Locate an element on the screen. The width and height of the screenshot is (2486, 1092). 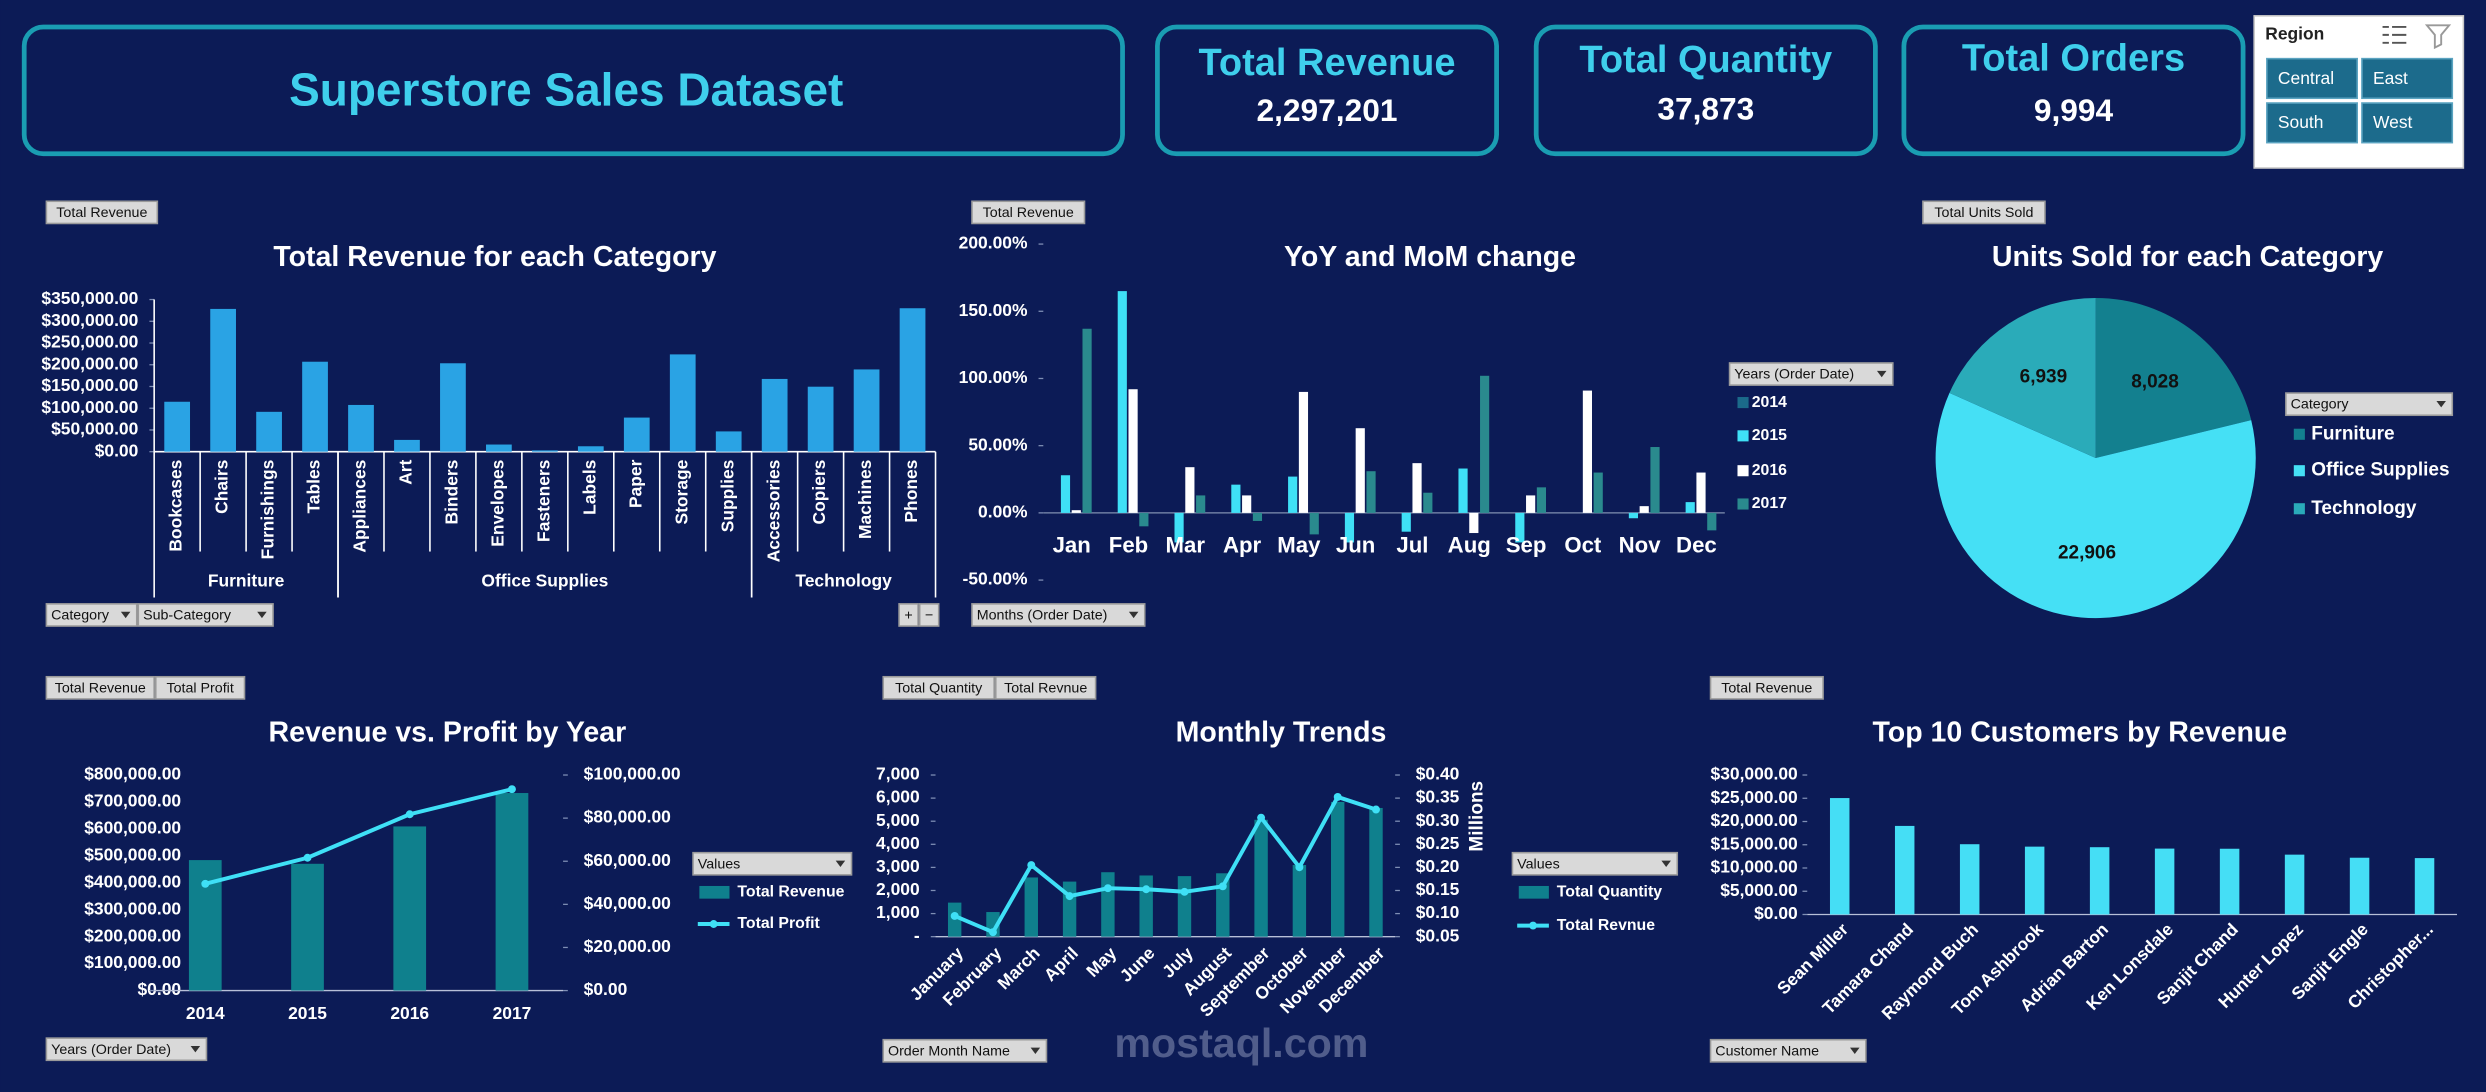
pie-slice is located at coordinates (2095, 505).